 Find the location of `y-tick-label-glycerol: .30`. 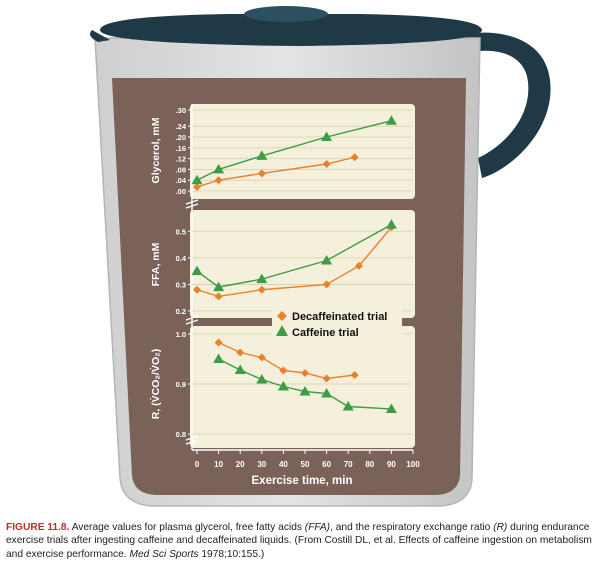

y-tick-label-glycerol: .30 is located at coordinates (181, 110).